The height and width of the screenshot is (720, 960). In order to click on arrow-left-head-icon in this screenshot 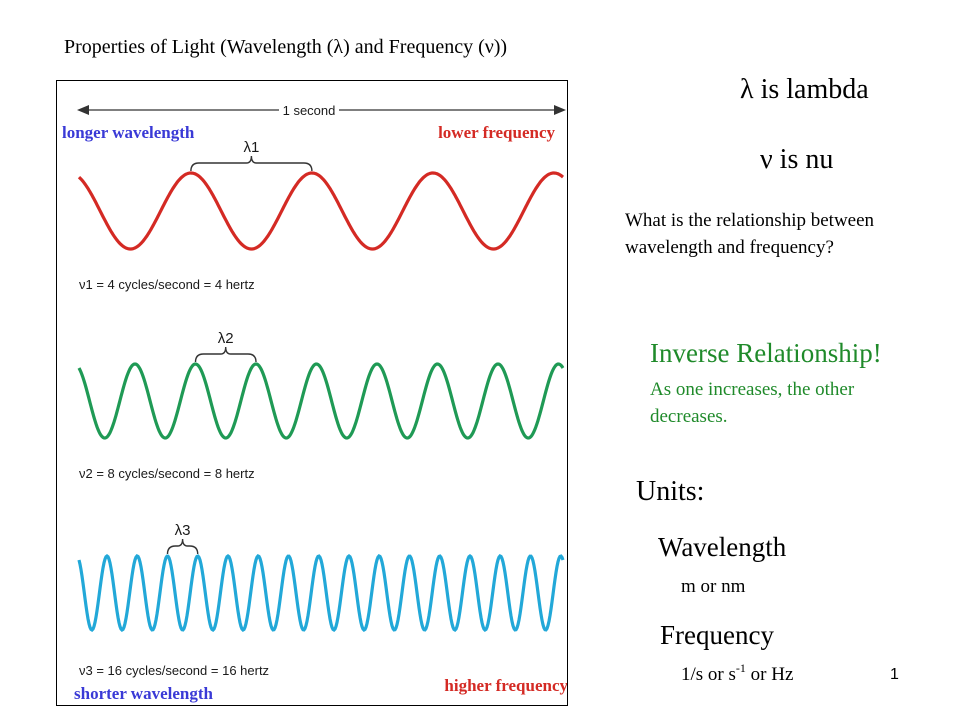, I will do `click(83, 110)`.